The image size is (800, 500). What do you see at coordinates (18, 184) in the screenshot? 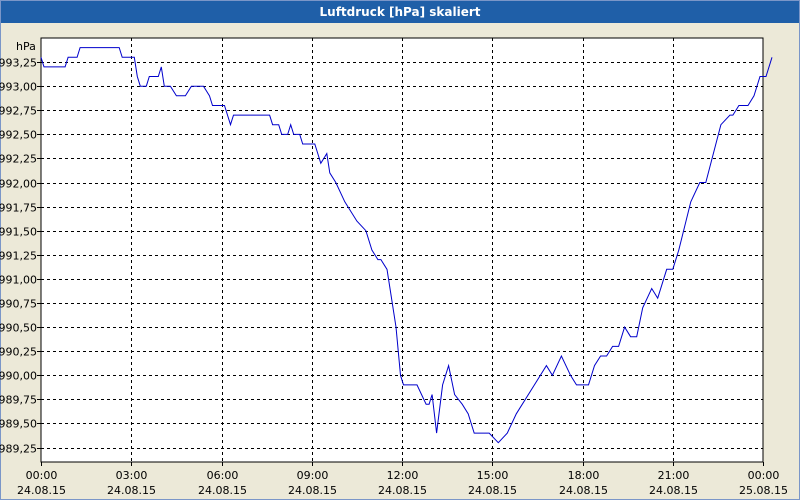
I see `y-tick-label: 992,00` at bounding box center [18, 184].